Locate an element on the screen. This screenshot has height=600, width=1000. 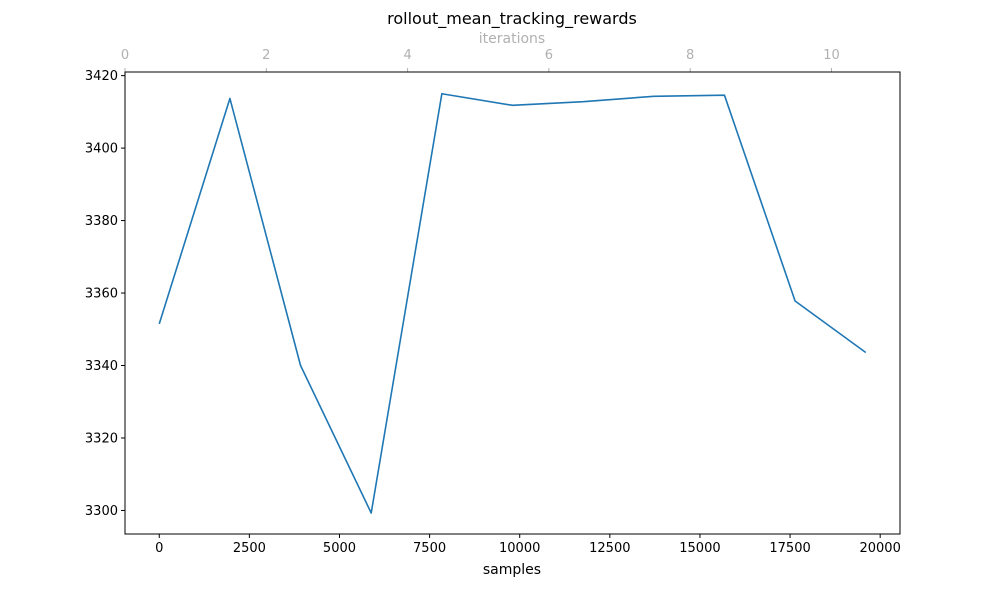
x-tick-label: 2500 is located at coordinates (249, 548).